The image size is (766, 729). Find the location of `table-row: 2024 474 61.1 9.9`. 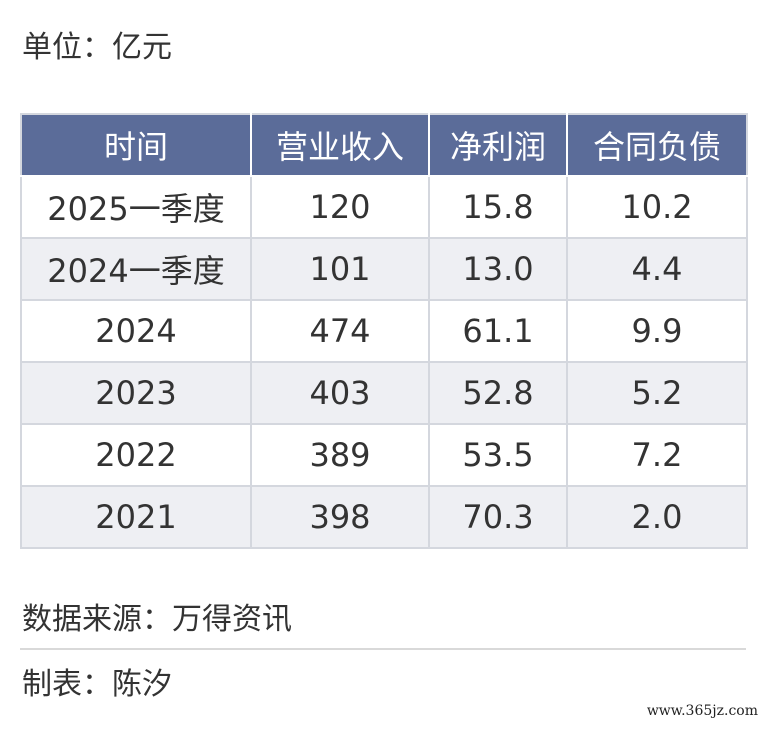

table-row: 2024 474 61.1 9.9 is located at coordinates (384, 331).